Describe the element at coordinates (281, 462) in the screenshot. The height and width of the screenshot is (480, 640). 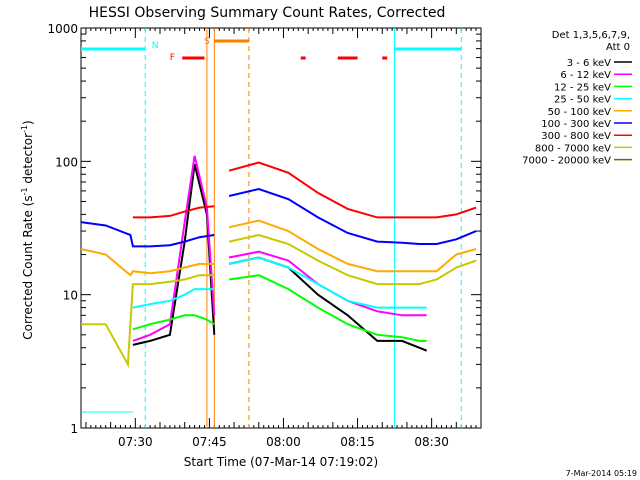
I see `x-axis-label: Start Time (07-Mar-14 07:19:02)` at that location.